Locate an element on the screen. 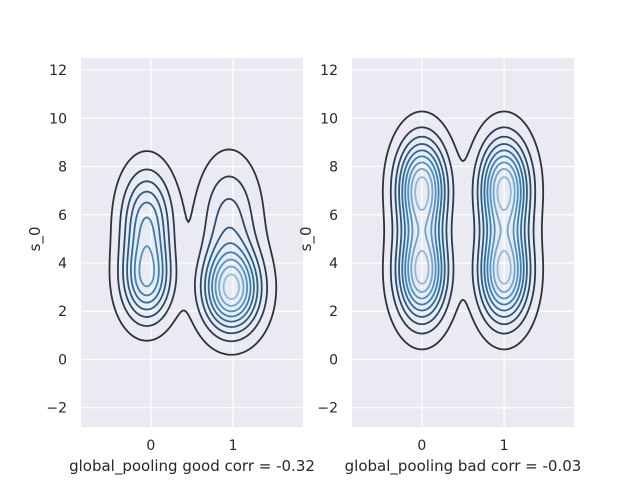 The width and height of the screenshot is (640, 480). x-axis-label: global_pooling good corr = -0.32 is located at coordinates (192, 466).